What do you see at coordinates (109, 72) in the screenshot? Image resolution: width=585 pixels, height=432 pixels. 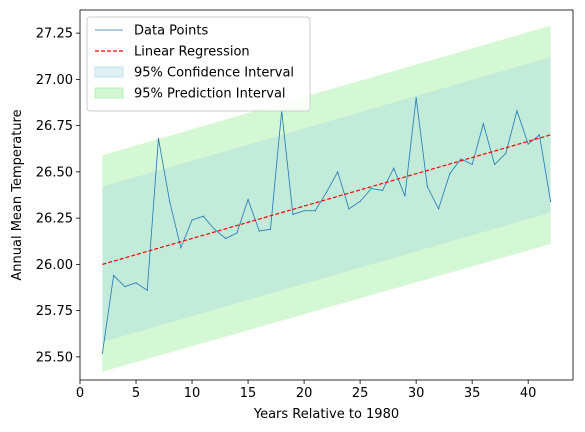 I see `legend-swatch-95-confidence-interval` at bounding box center [109, 72].